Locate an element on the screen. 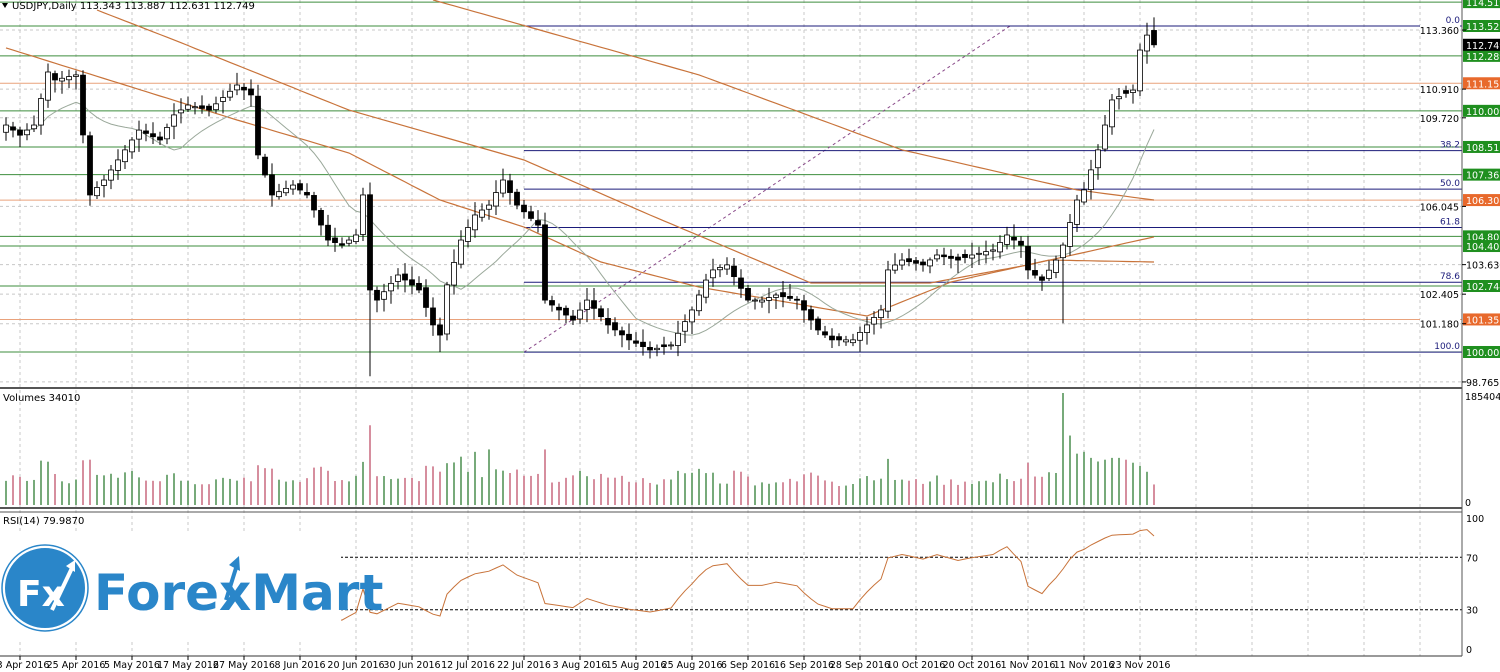 This screenshot has height=672, width=1500. rsi-level-label: 0 is located at coordinates (1469, 650).